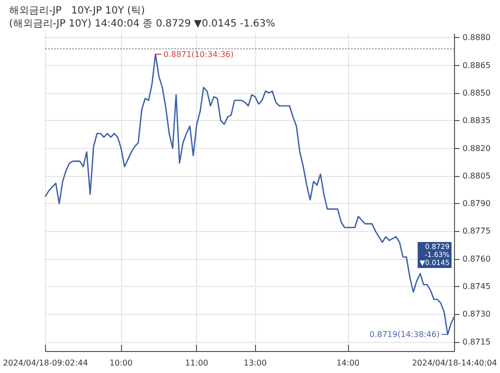 The height and width of the screenshot is (373, 500). Describe the element at coordinates (476, 148) in the screenshot. I see `y-tick-label: 0.8820` at that location.